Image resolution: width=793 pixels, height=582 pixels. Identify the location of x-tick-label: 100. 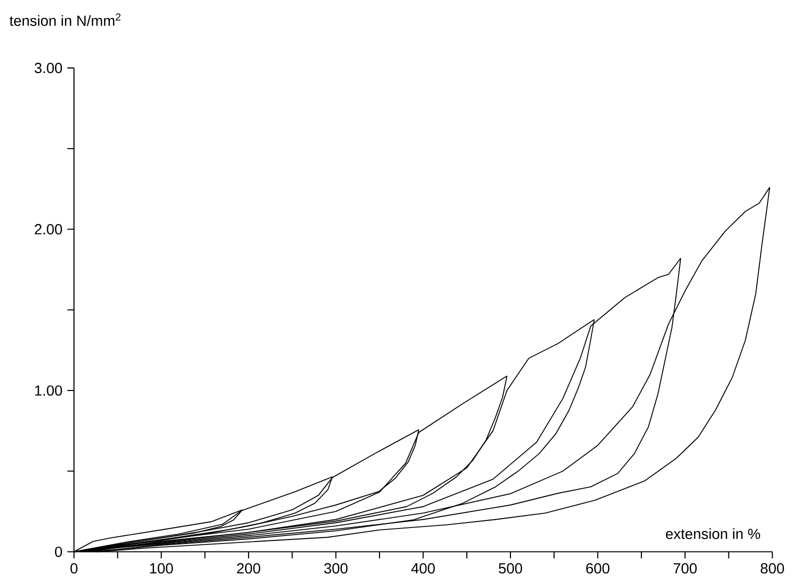
(161, 568).